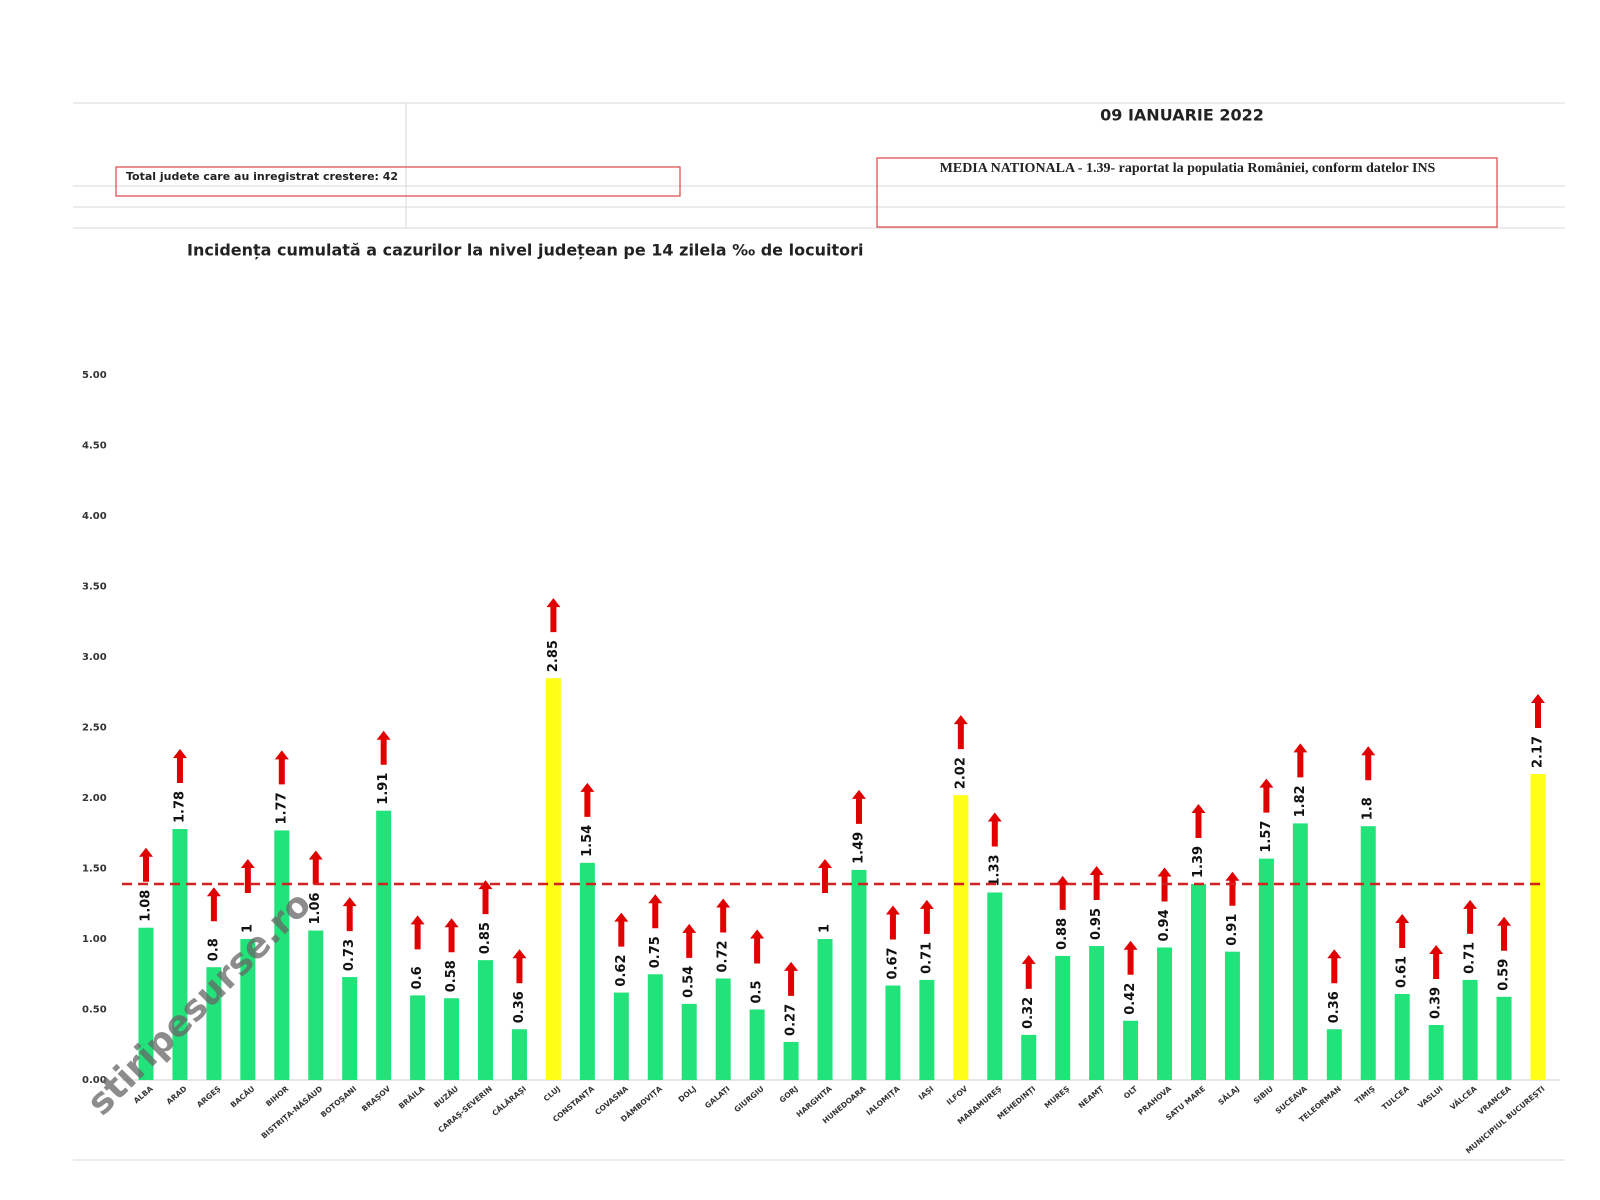 The height and width of the screenshot is (1200, 1600). What do you see at coordinates (892, 963) in the screenshot?
I see `value-label: 0.67` at bounding box center [892, 963].